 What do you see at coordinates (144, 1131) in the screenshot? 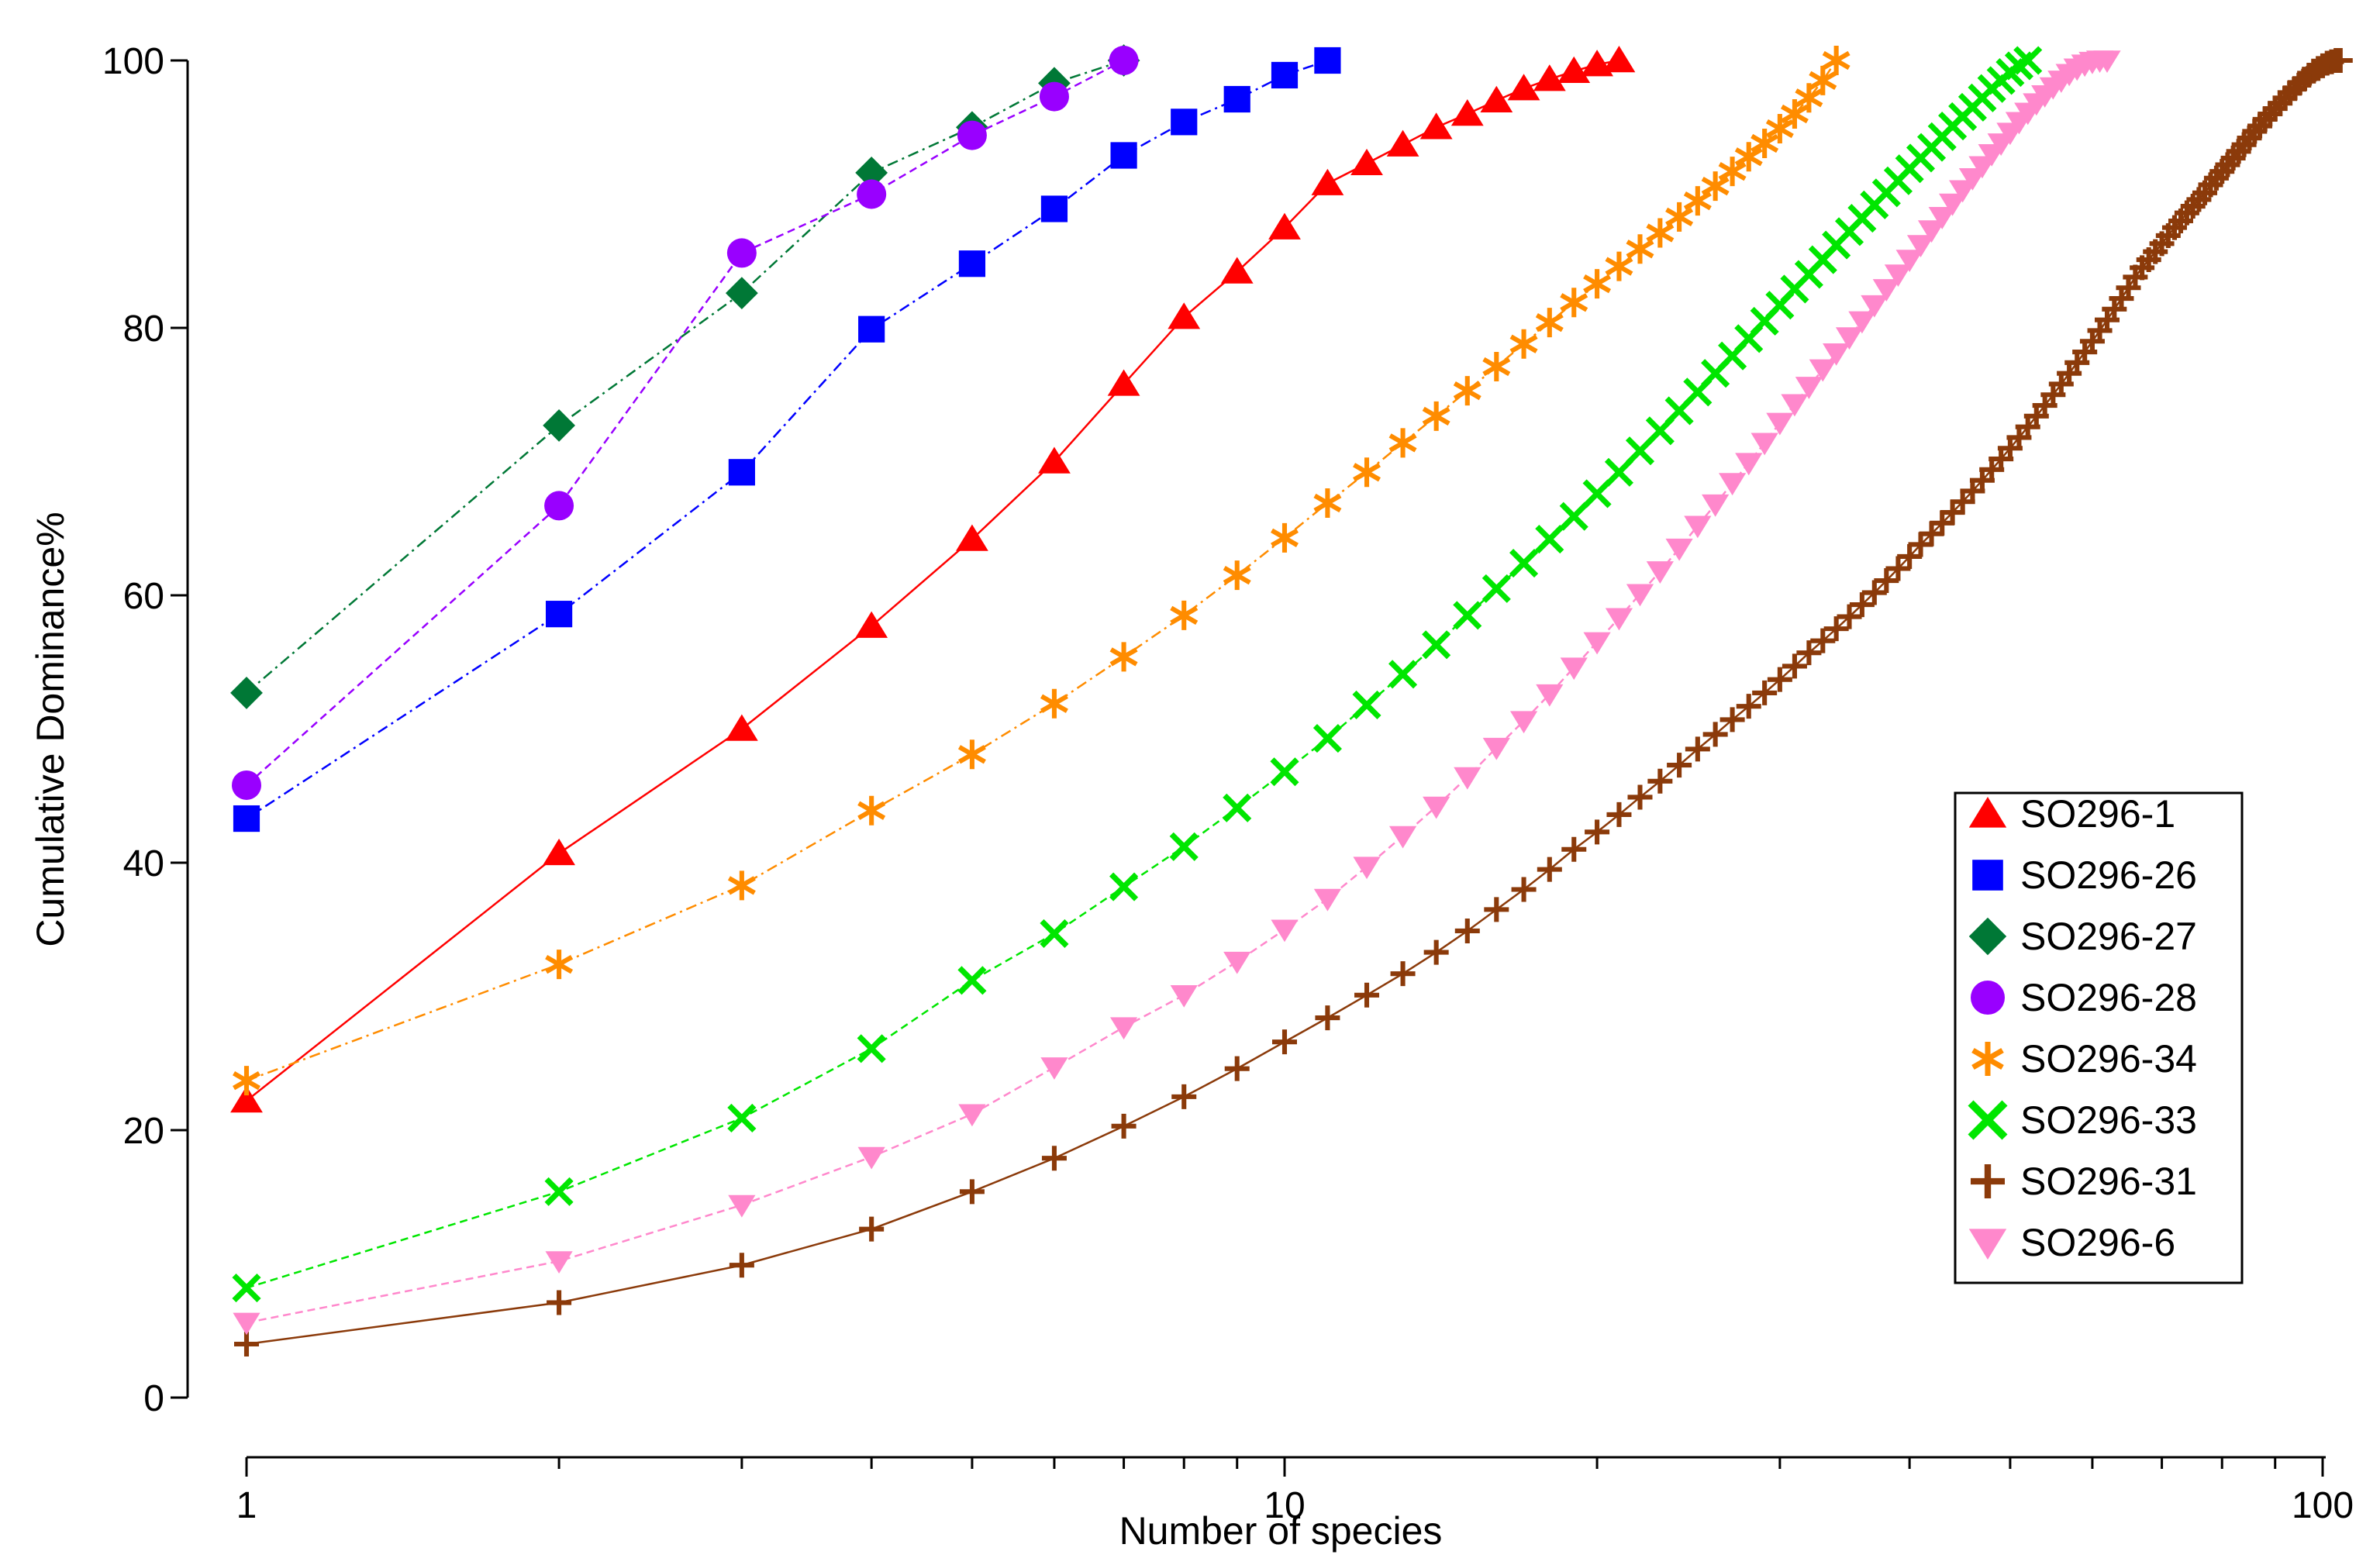
I see `y-tick-label: 20` at bounding box center [144, 1131].